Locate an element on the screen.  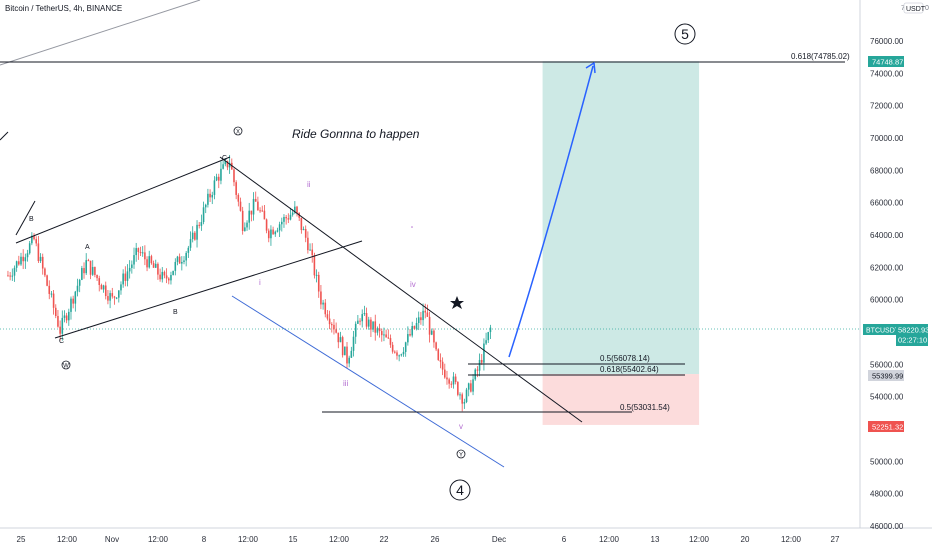
wave-c-label-2: C is located at coordinates (224, 158).